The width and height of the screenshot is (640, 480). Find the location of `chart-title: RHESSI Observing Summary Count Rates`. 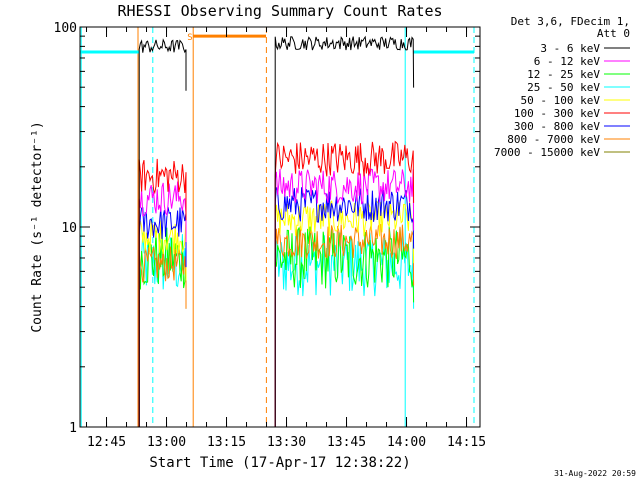

chart-title: RHESSI Observing Summary Count Rates is located at coordinates (279, 11).